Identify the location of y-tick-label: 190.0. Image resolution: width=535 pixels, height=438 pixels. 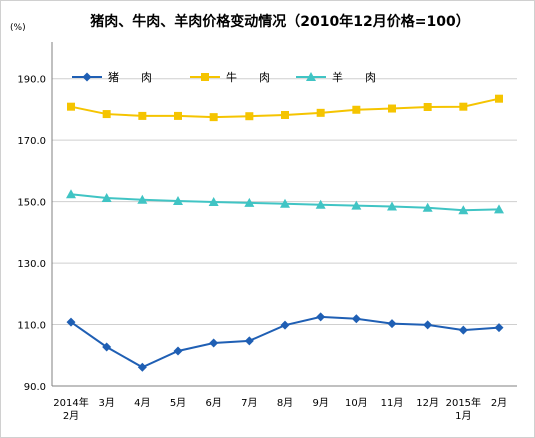
(31, 80).